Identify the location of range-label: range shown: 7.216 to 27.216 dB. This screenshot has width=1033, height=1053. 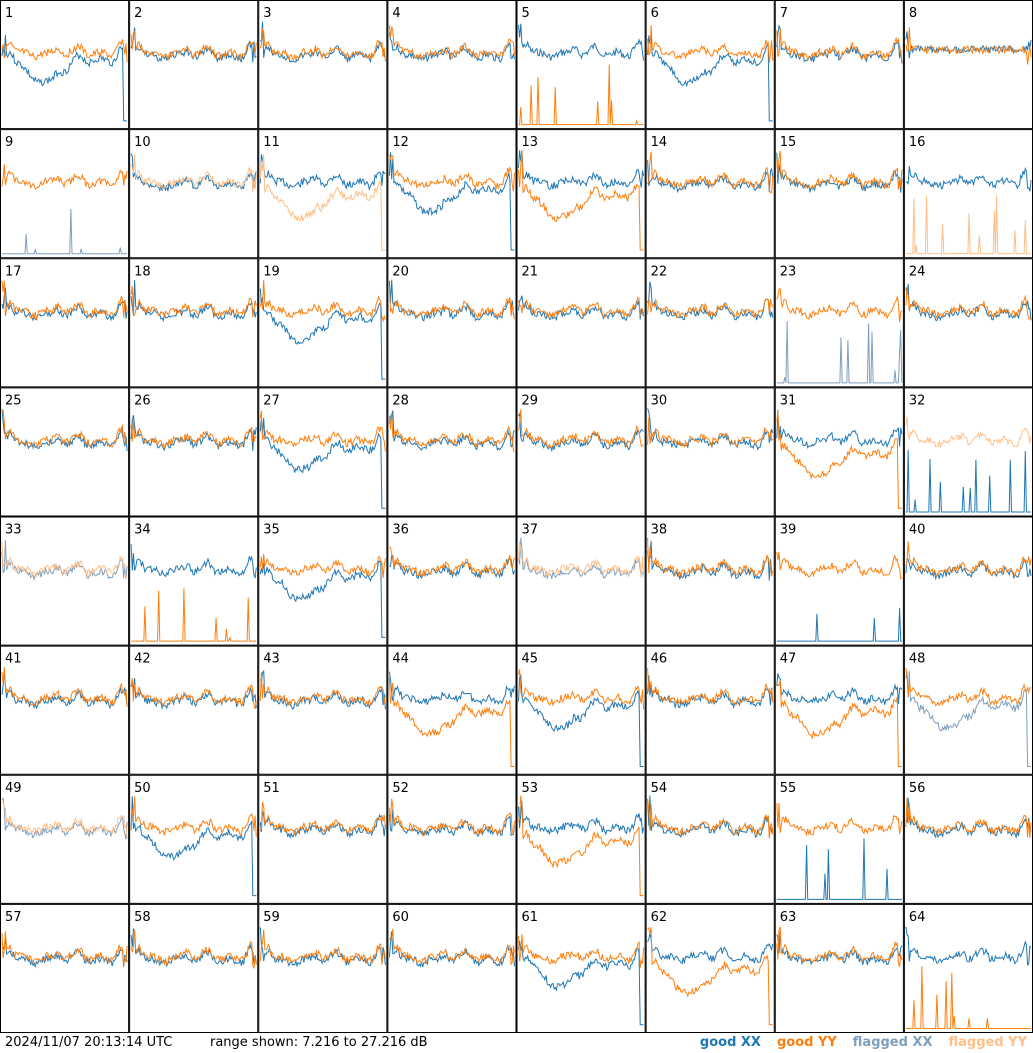
(319, 1042).